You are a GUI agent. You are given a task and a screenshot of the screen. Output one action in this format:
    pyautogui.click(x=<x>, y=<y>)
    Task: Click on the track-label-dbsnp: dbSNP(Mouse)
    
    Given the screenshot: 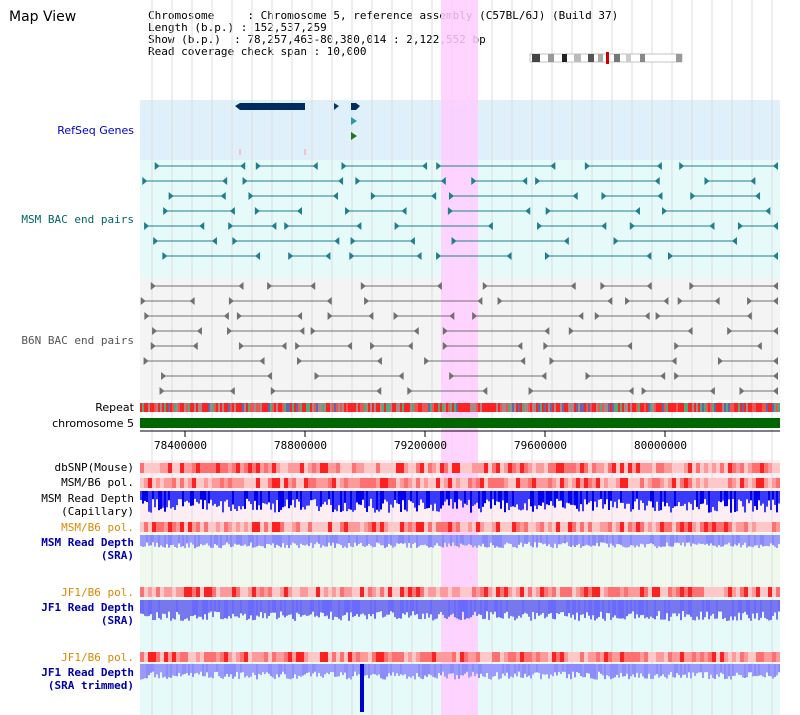 What is the action you would take?
    pyautogui.click(x=94, y=467)
    